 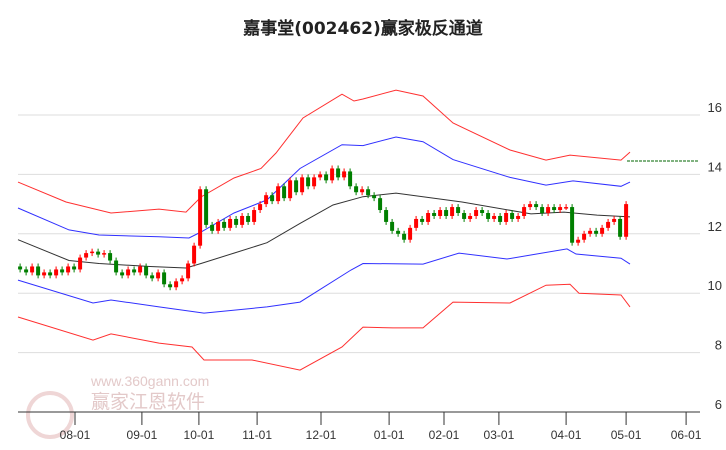 What do you see at coordinates (499, 435) in the screenshot?
I see `x-tick-label: 03-01` at bounding box center [499, 435].